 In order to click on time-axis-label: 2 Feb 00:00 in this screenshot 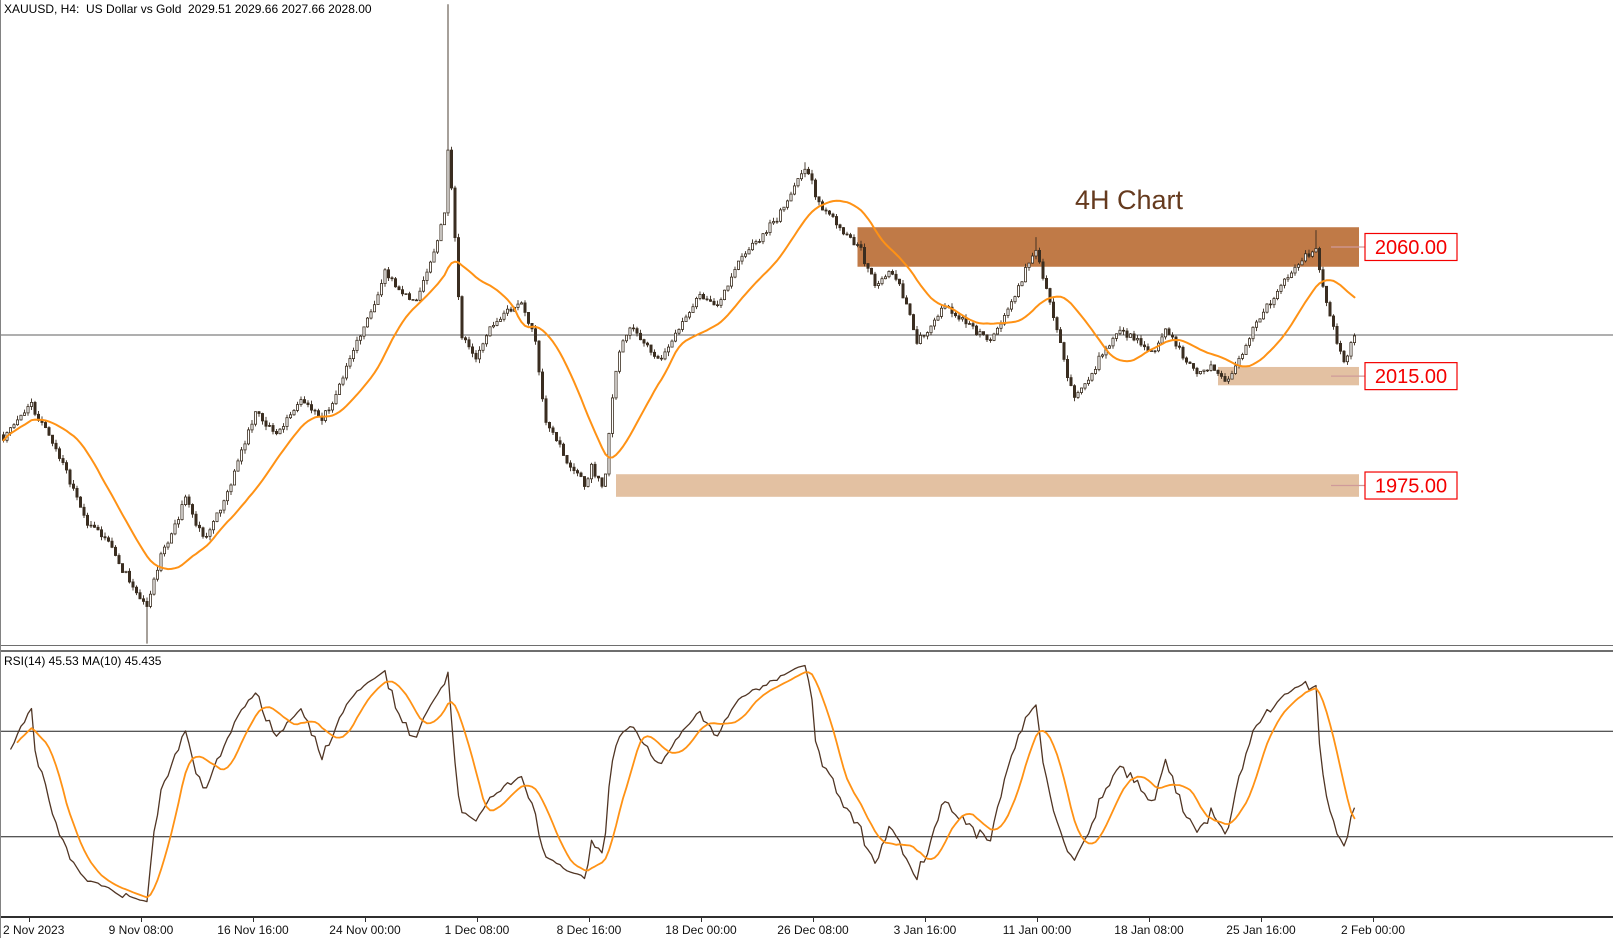, I will do `click(1373, 930)`.